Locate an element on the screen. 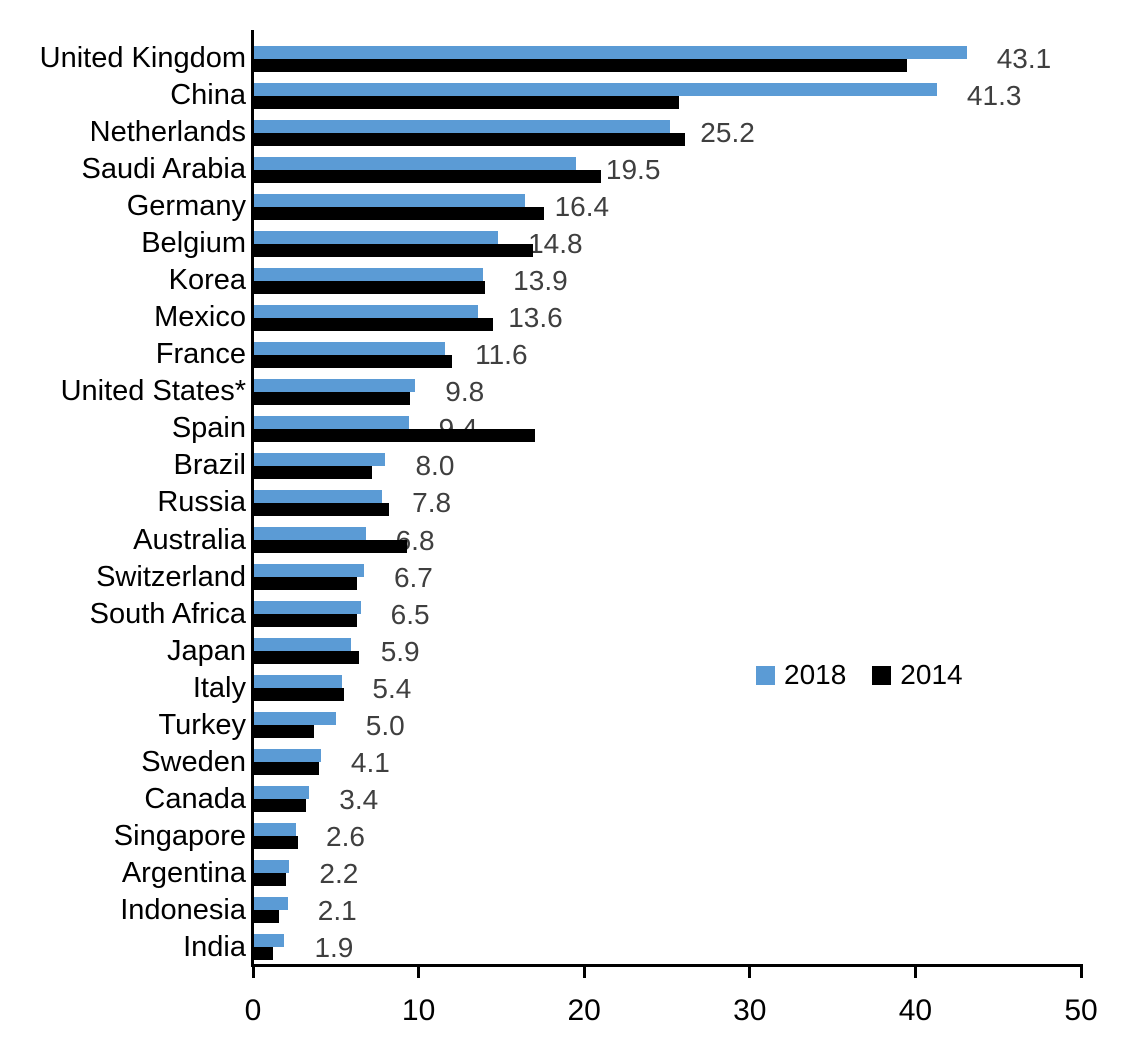  category-label: United Kingdom is located at coordinates (142, 58).